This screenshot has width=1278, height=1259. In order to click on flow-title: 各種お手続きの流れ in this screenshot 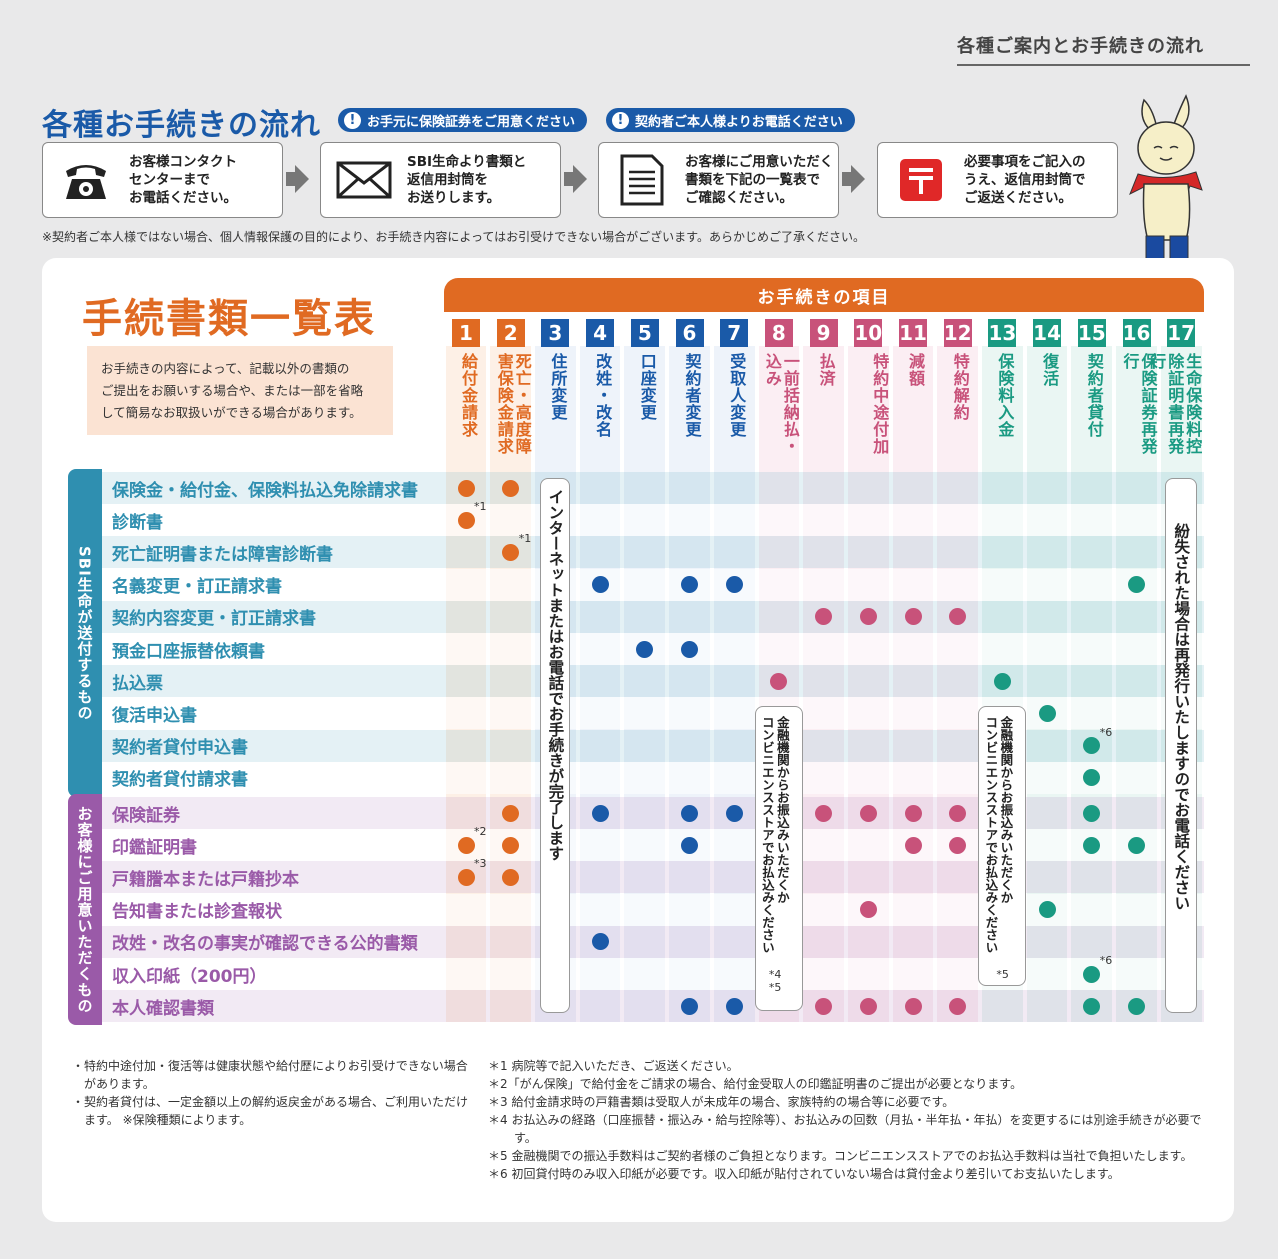, I will do `click(181, 125)`.